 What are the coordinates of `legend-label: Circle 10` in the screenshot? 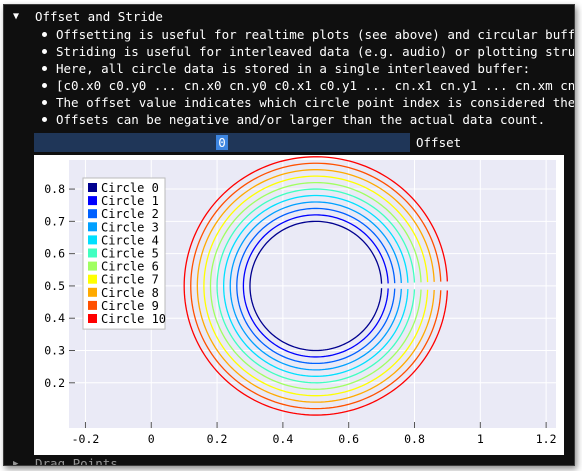 It's located at (133, 319).